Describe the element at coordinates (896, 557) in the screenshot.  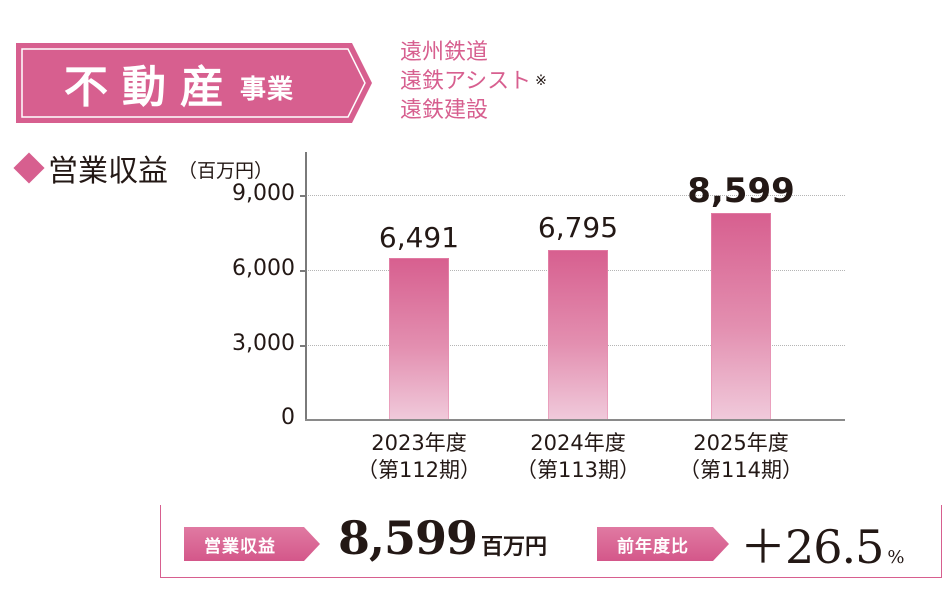
I see `yoy-unit: %` at that location.